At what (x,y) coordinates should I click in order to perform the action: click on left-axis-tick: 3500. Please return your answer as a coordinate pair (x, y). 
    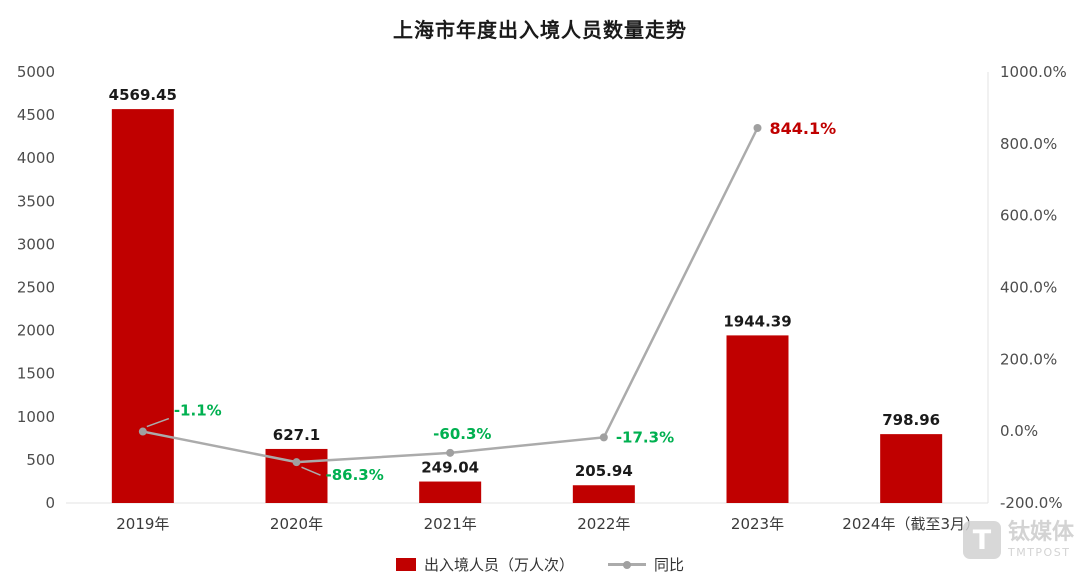
    Looking at the image, I should click on (36, 201).